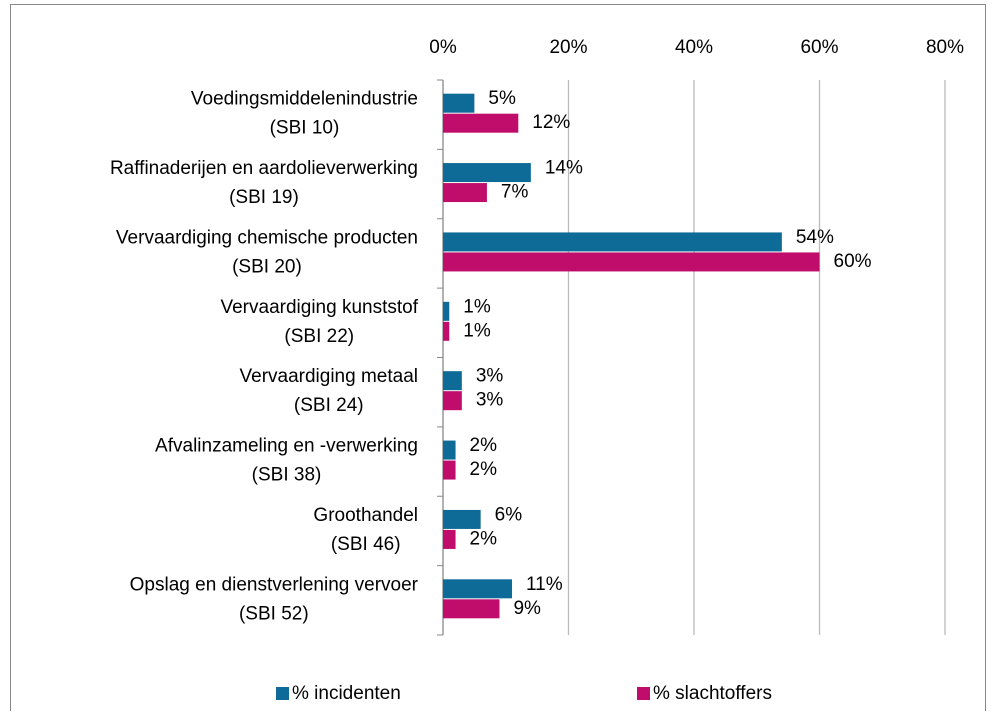 The width and height of the screenshot is (992, 716). I want to click on value-label: 11%, so click(544, 584).